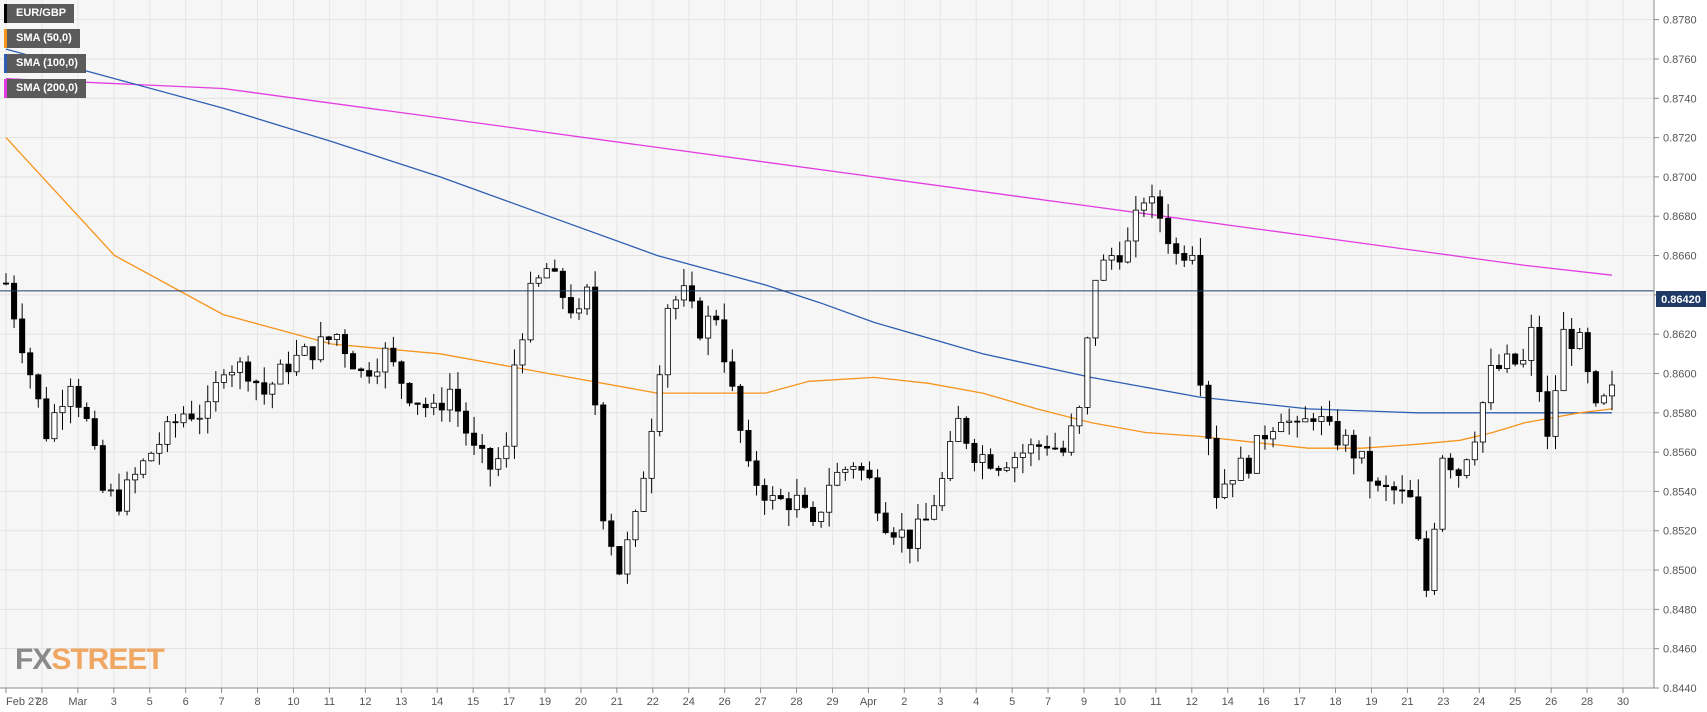 This screenshot has height=712, width=1707. What do you see at coordinates (1371, 702) in the screenshot?
I see `x-tick-label: 19` at bounding box center [1371, 702].